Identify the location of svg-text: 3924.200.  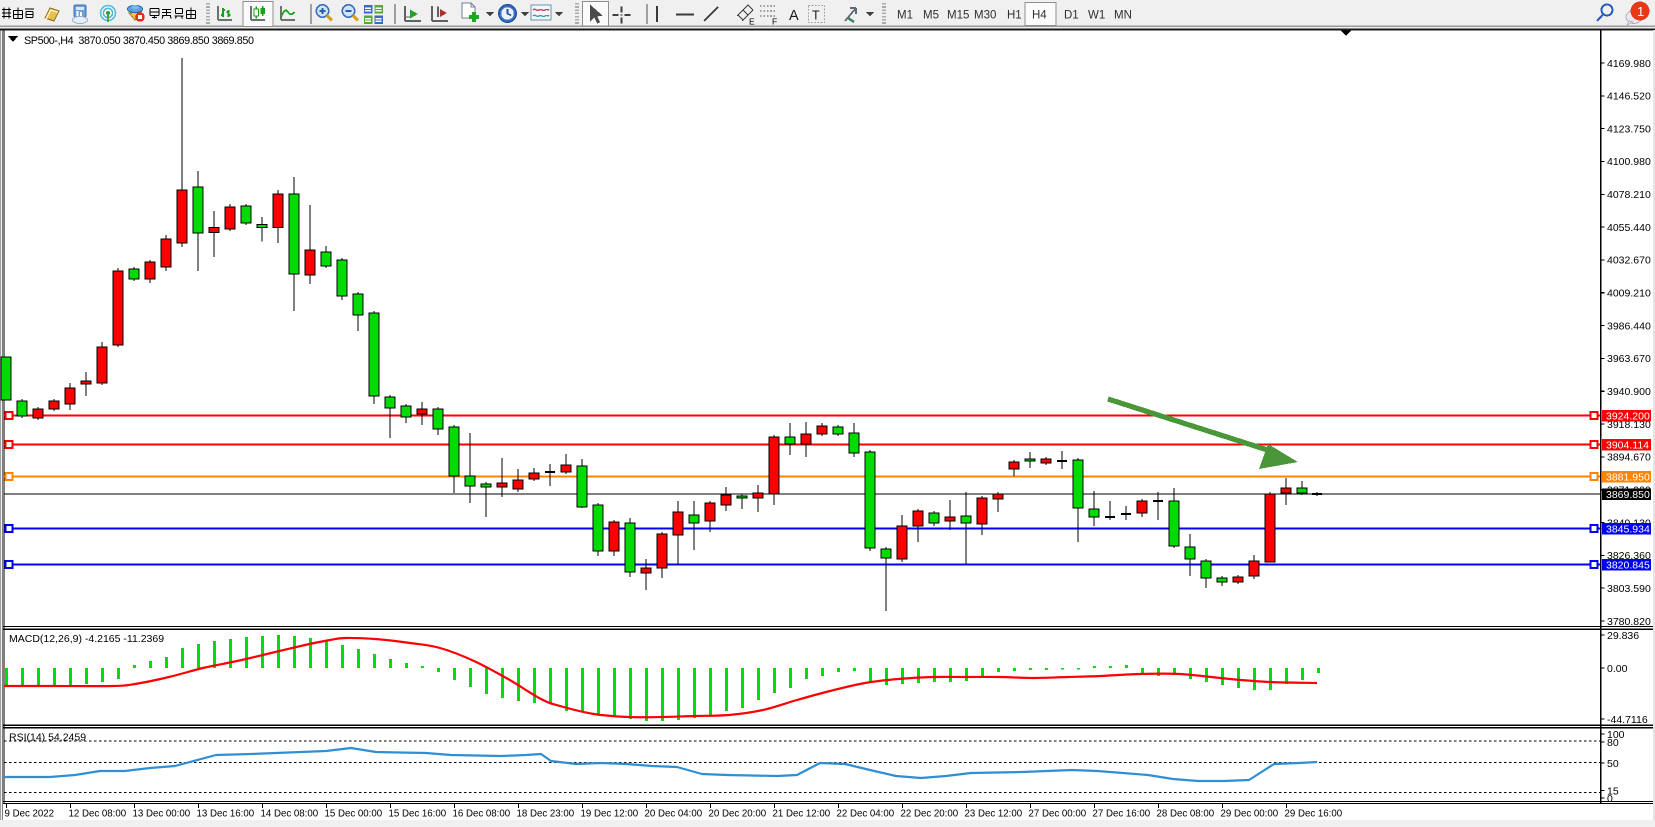
(1628, 417).